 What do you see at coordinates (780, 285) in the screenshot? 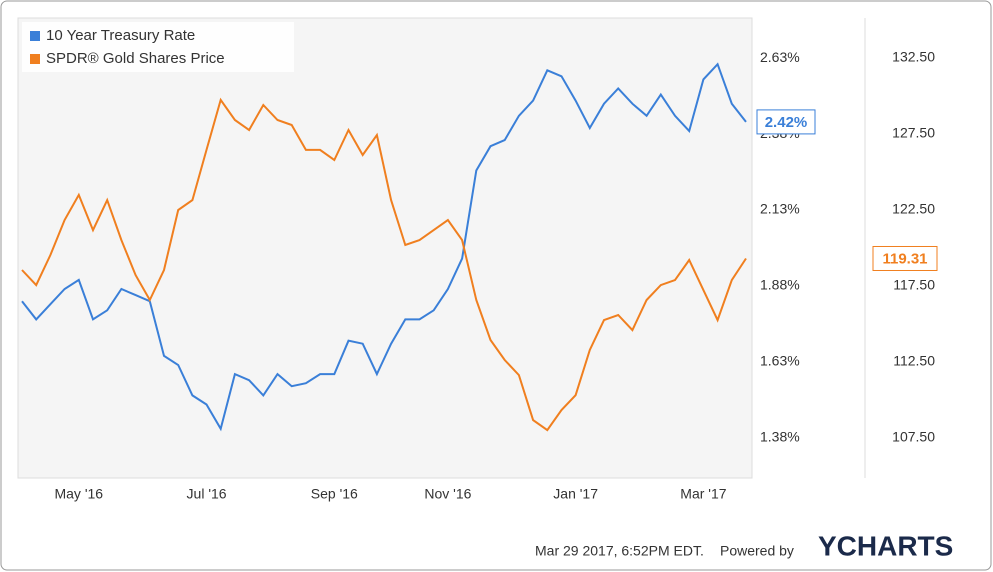
I see `y-tick-label: 1.88%` at bounding box center [780, 285].